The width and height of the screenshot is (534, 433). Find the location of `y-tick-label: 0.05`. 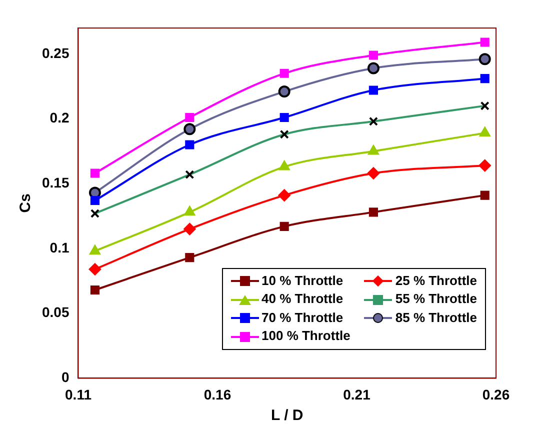

y-tick-label: 0.05 is located at coordinates (56, 312).